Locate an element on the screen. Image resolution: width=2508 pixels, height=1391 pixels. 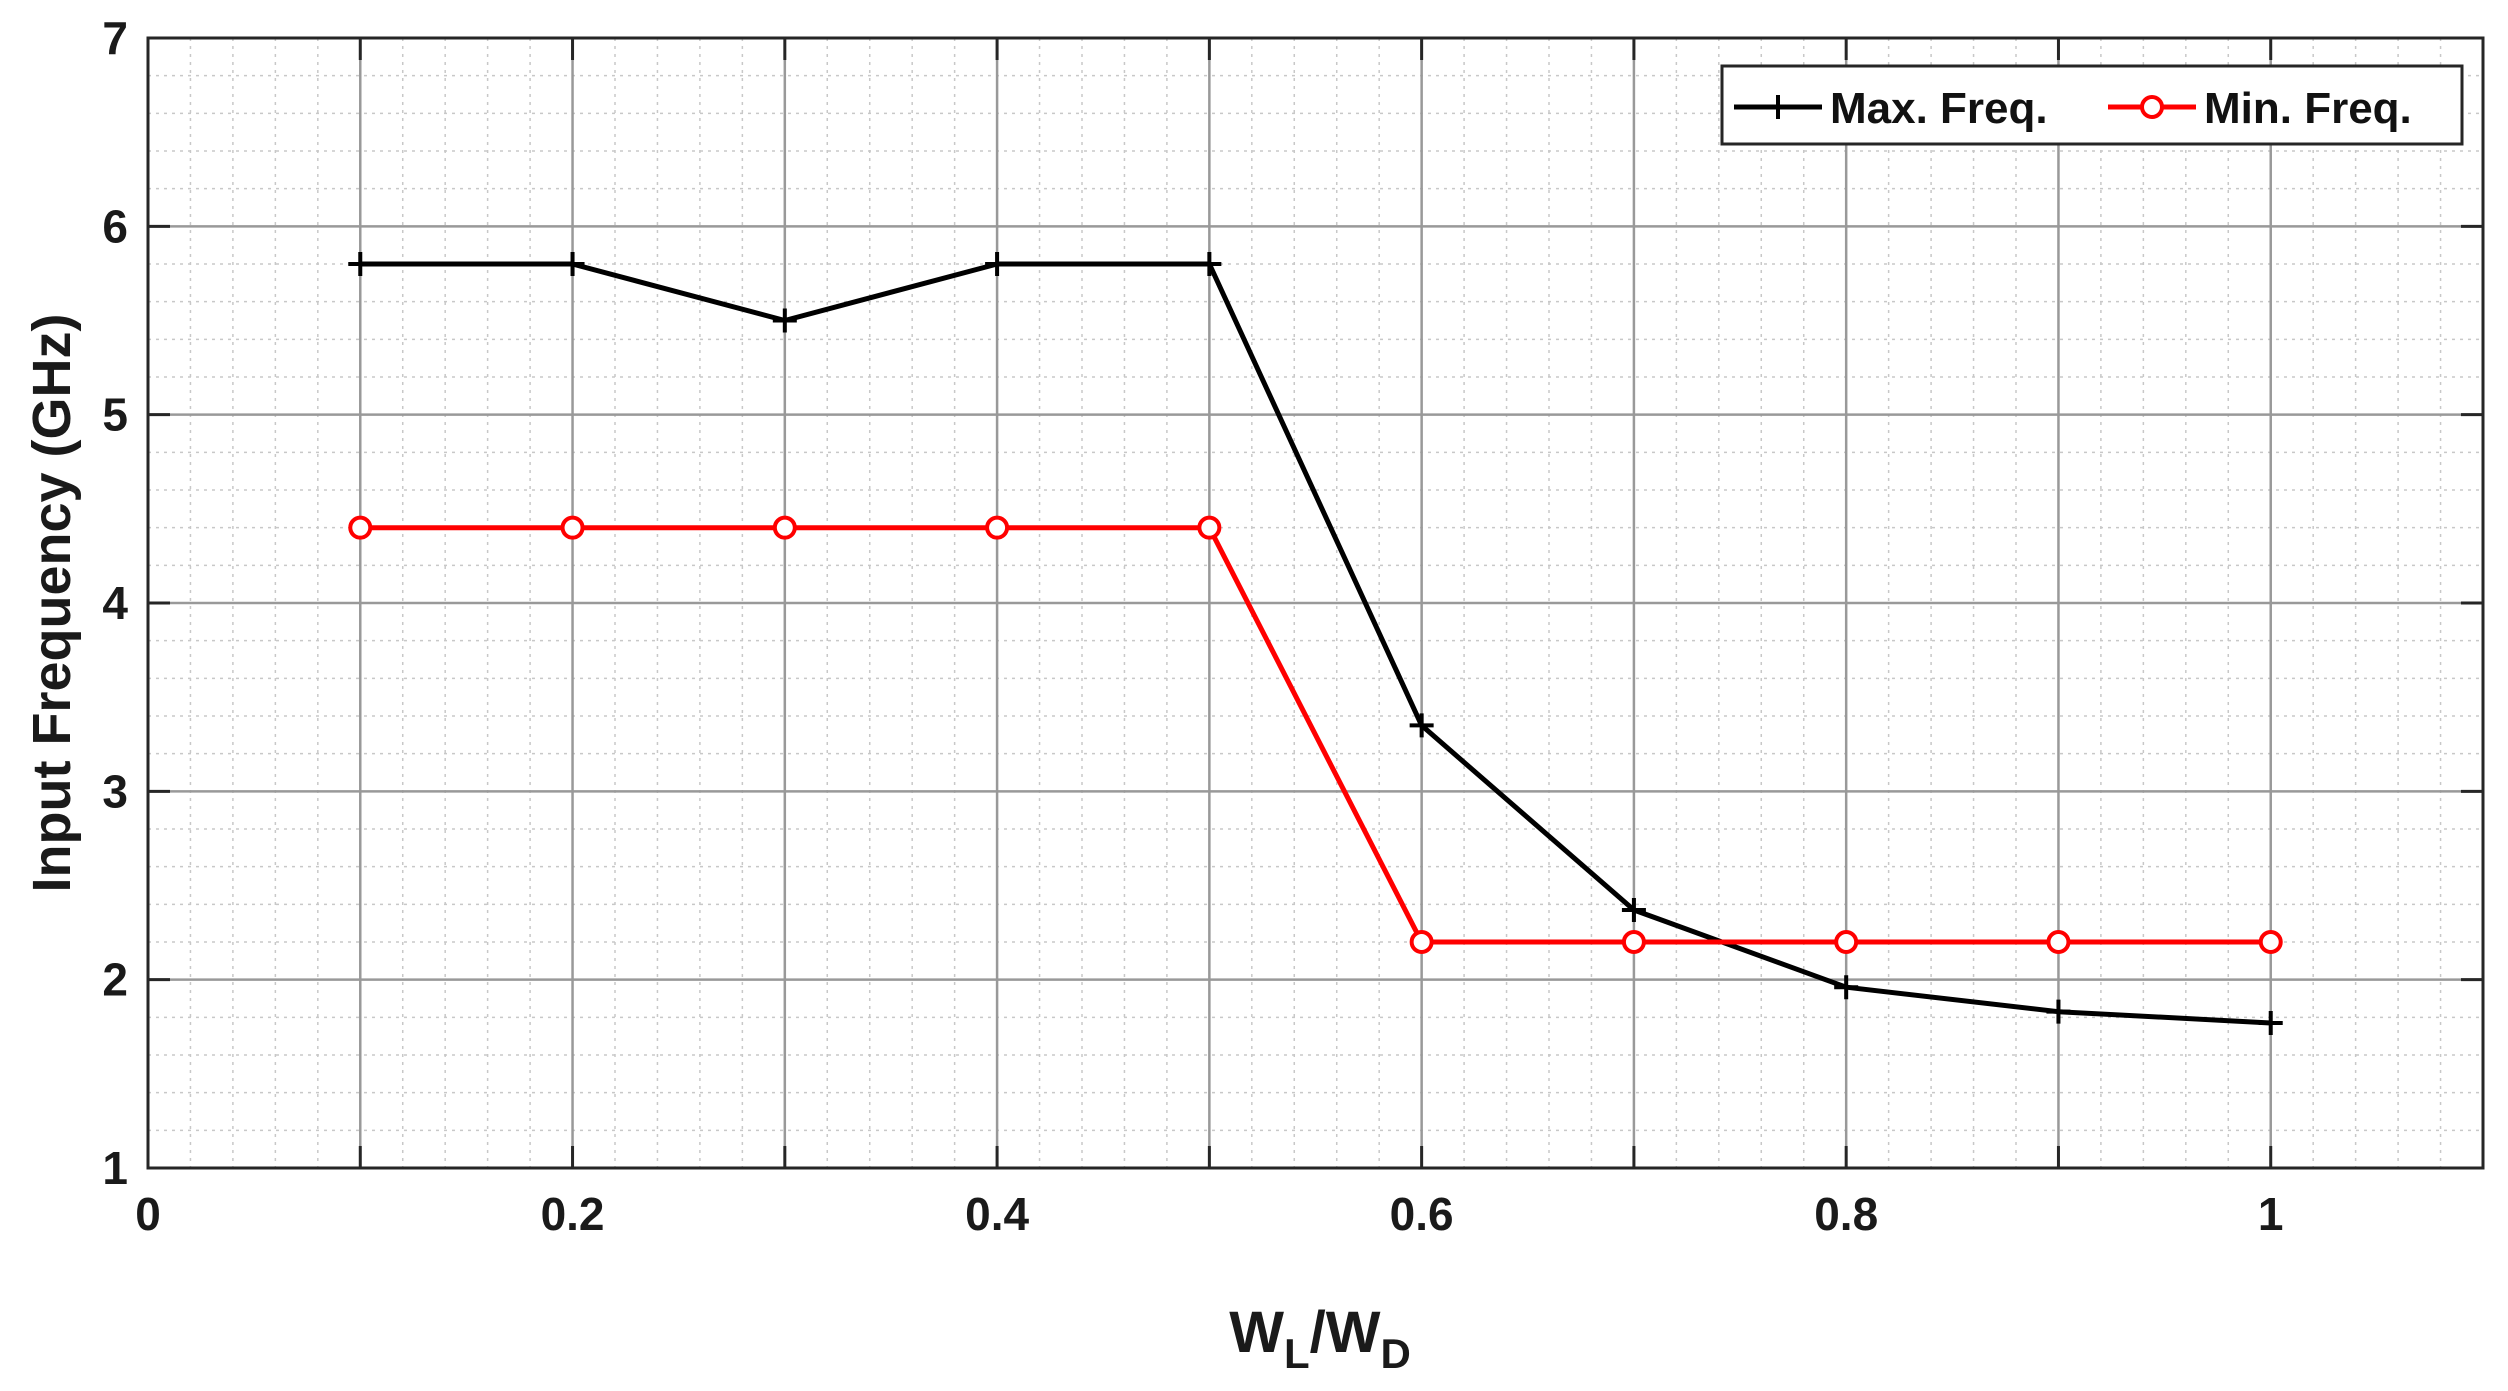
x-tick-label: 0.6 is located at coordinates (1422, 1214).